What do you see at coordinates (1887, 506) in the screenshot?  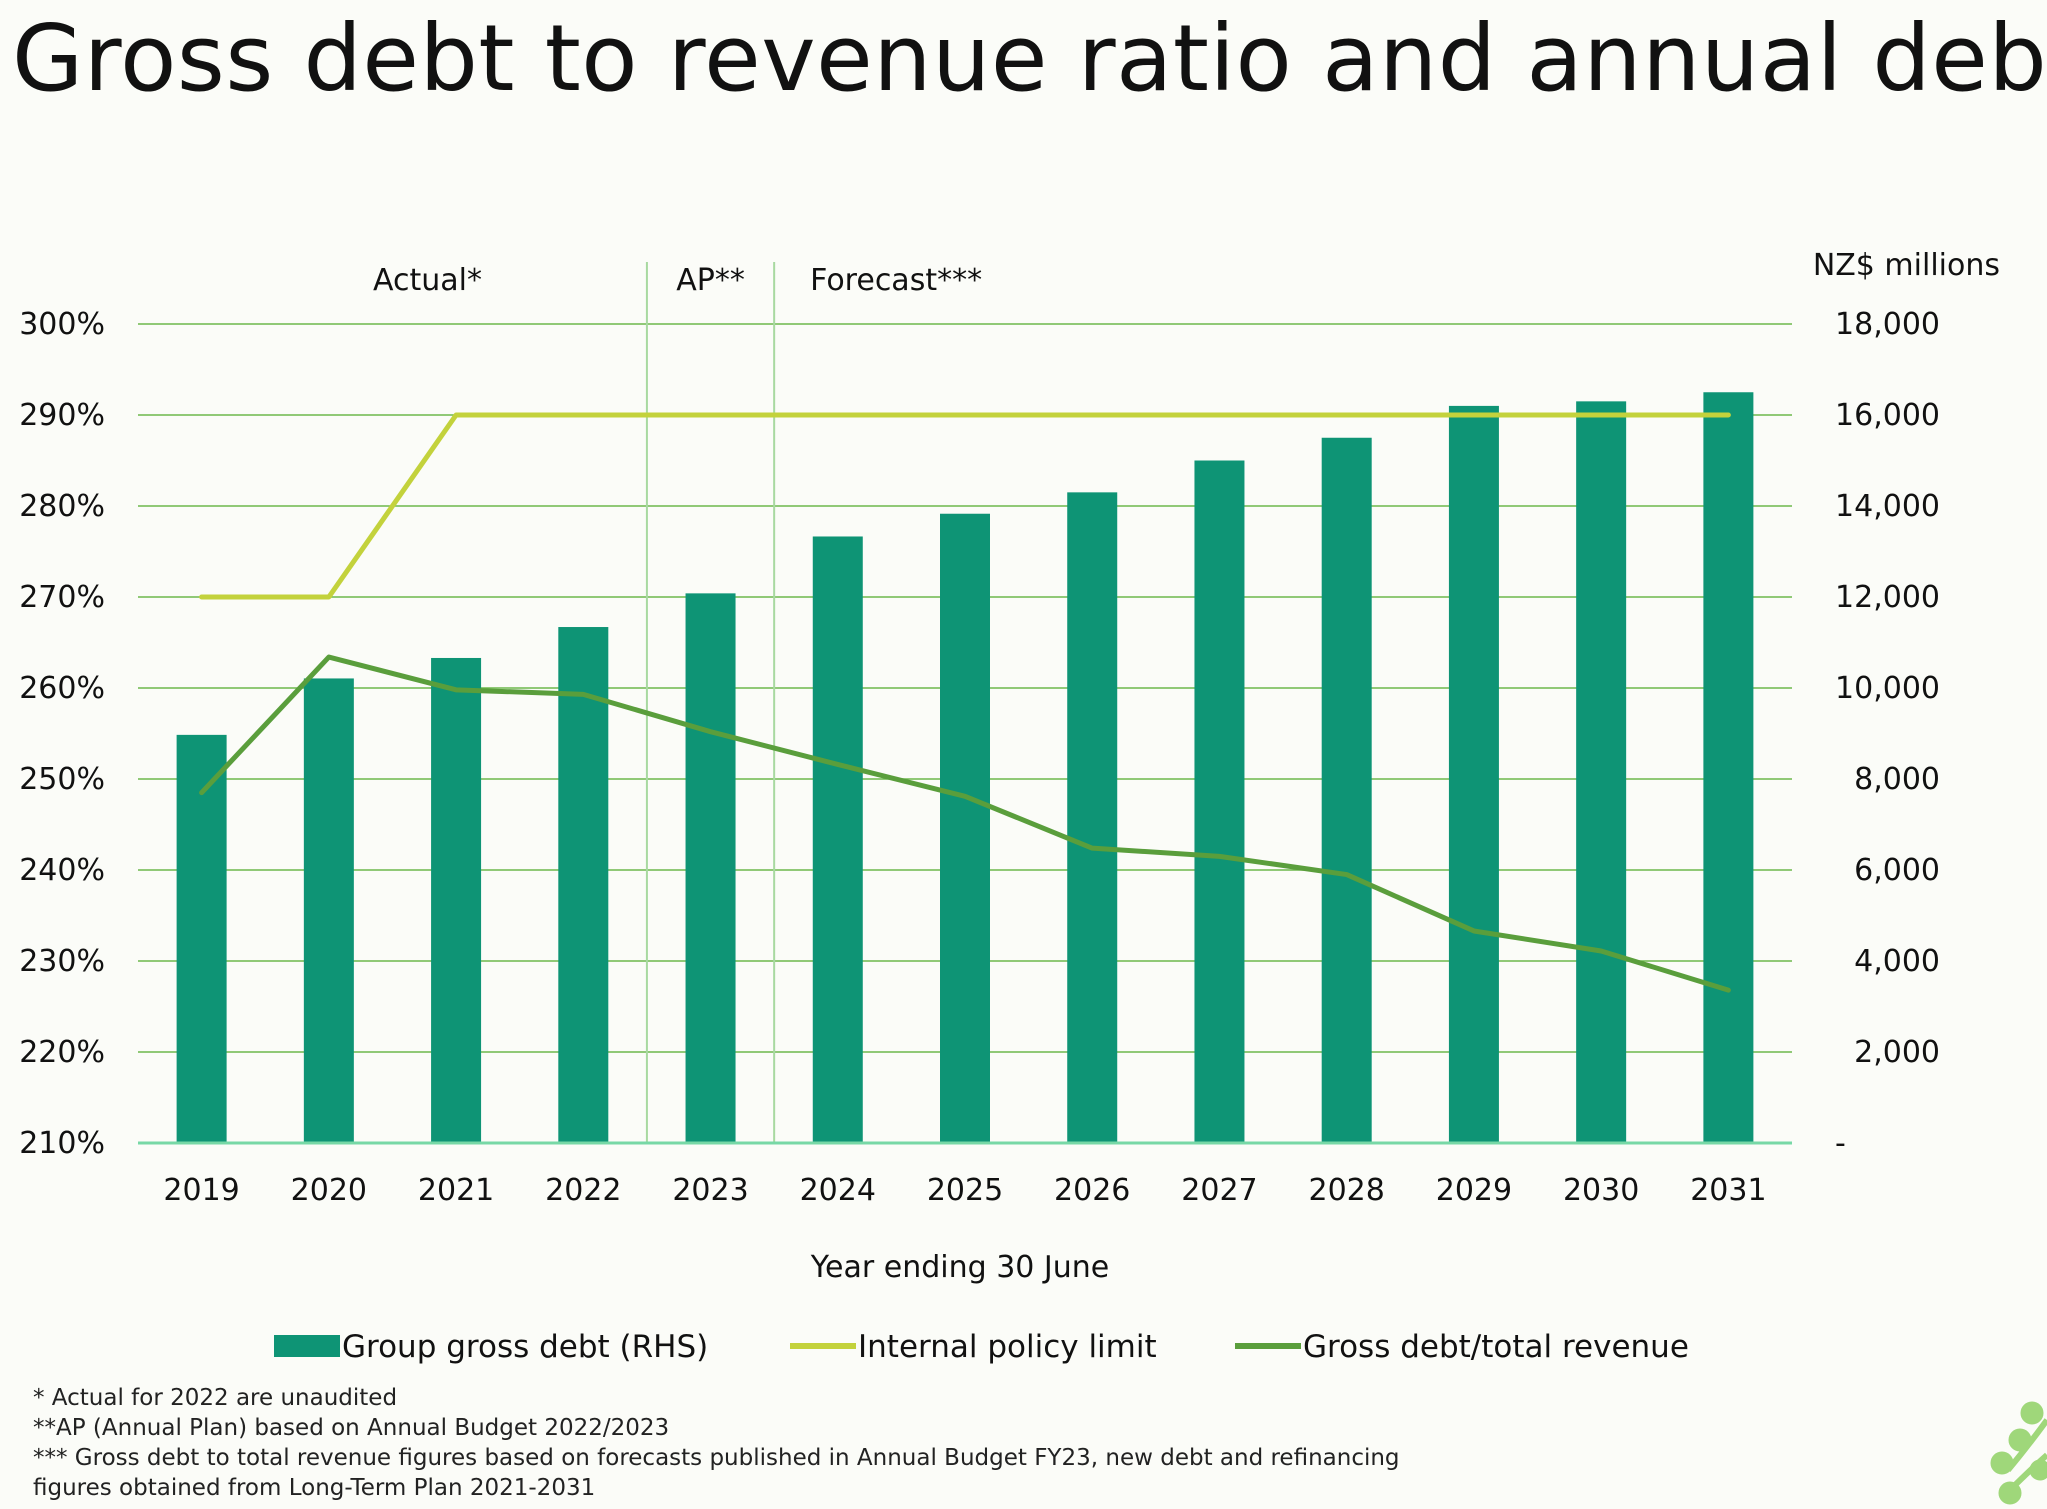 I see `right-tick-label: 14,000` at bounding box center [1887, 506].